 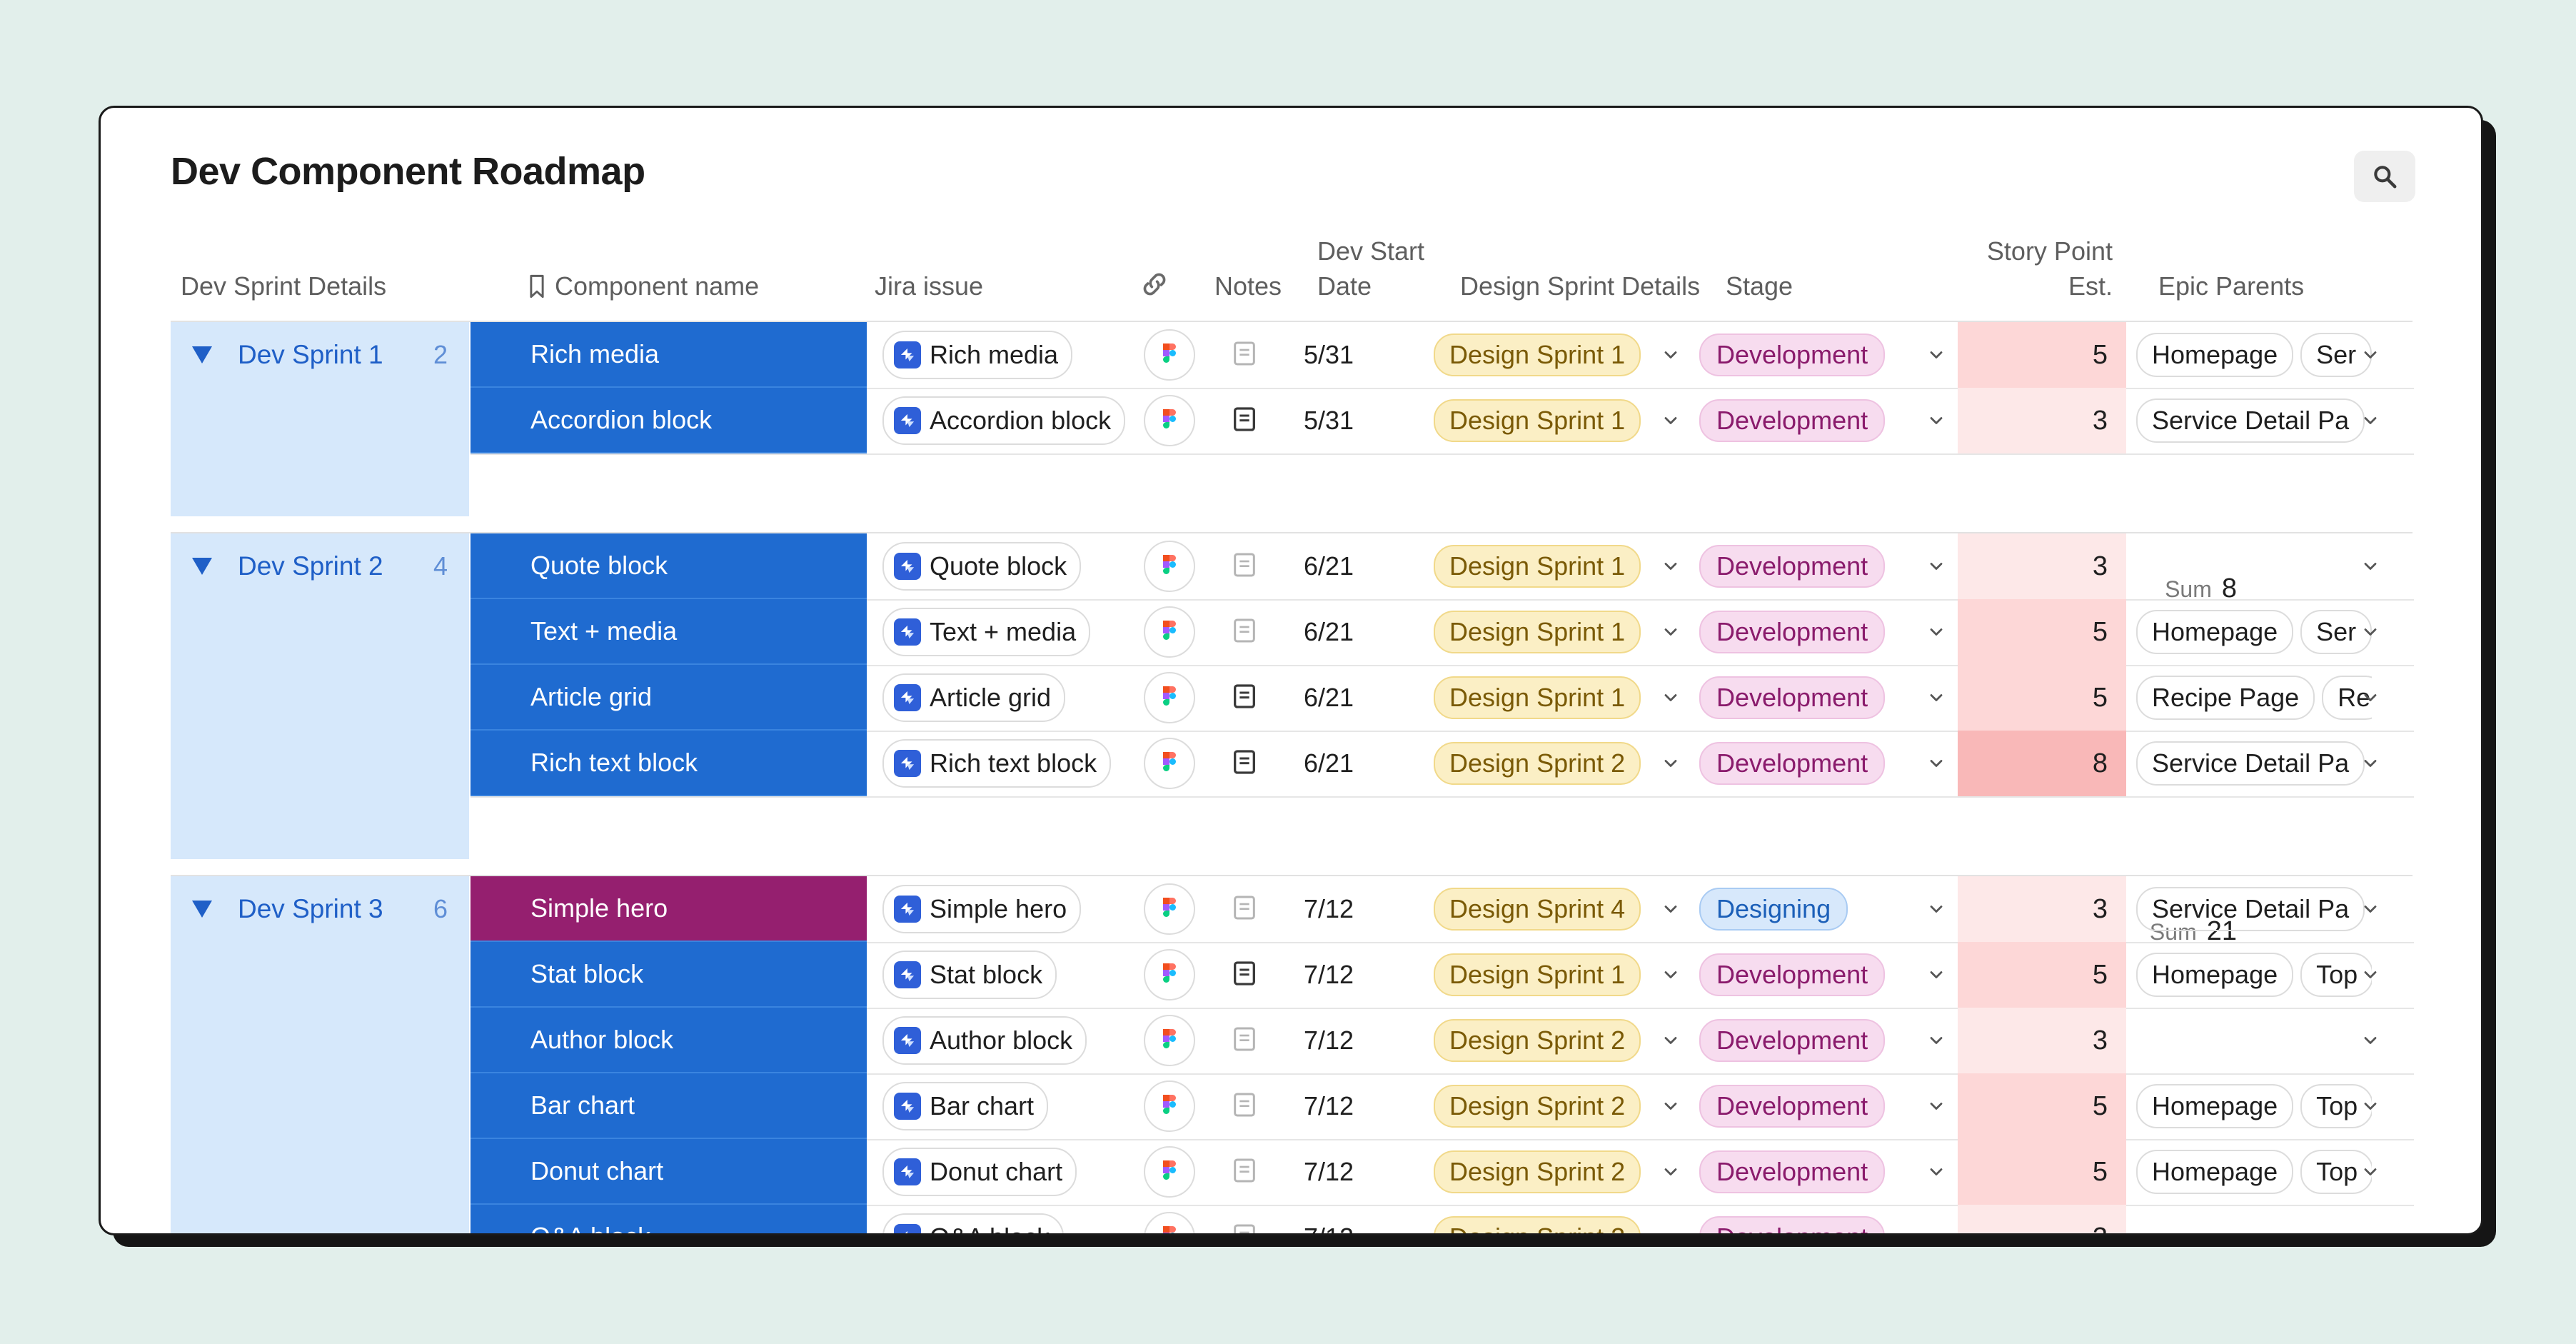 I want to click on component-name-cell: Rich text block, so click(x=669, y=763).